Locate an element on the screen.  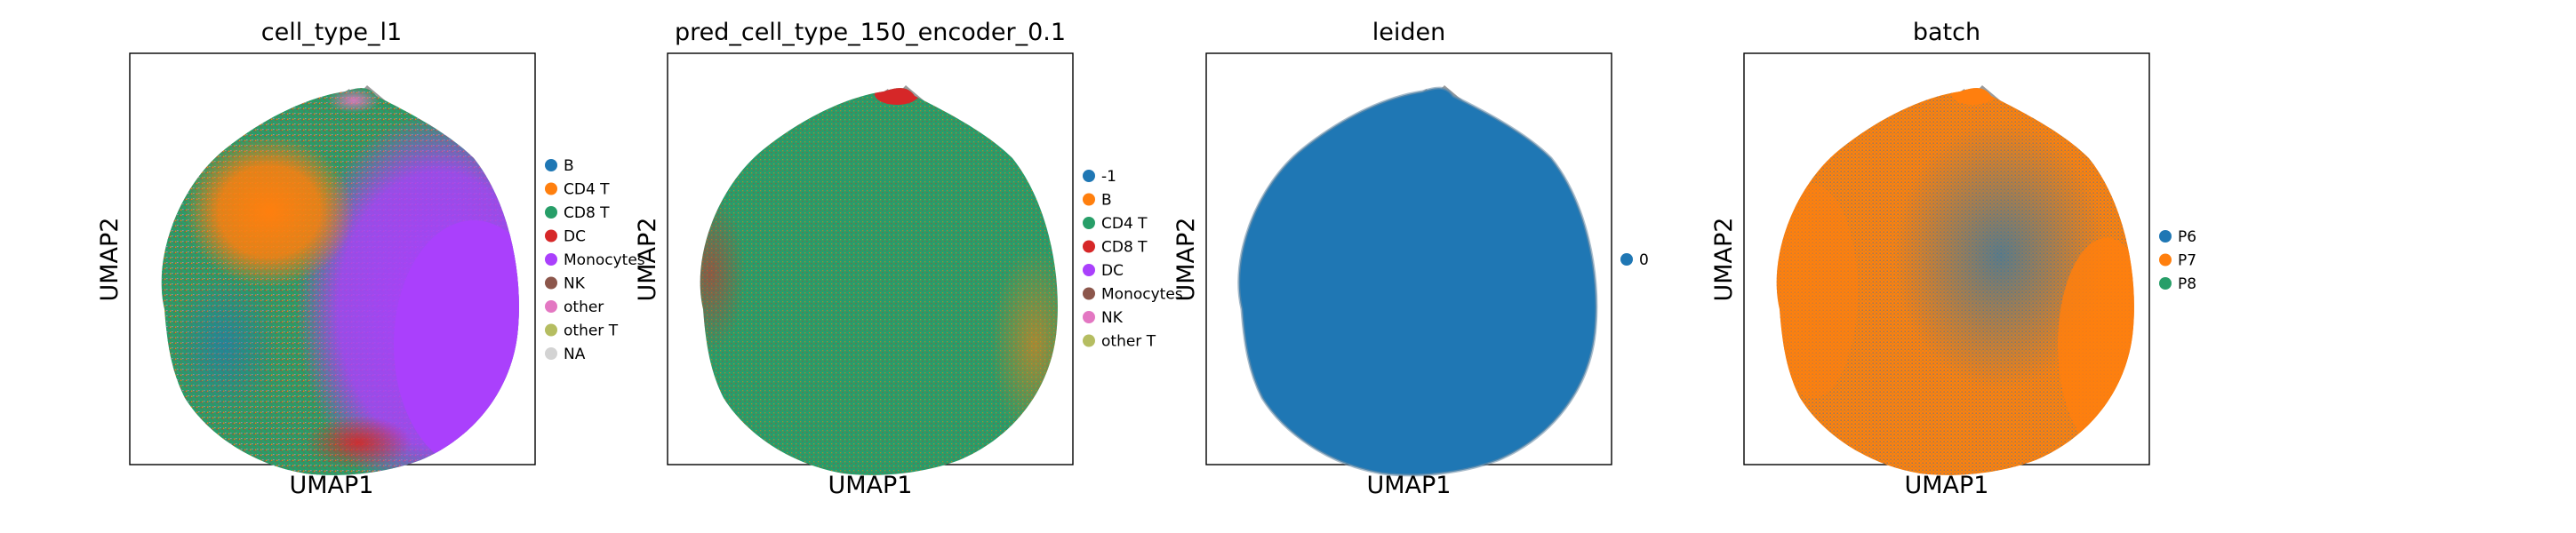
legend: -1 B CD4 T CD8 T DC Monocytes NK other T is located at coordinates (1133, 259).